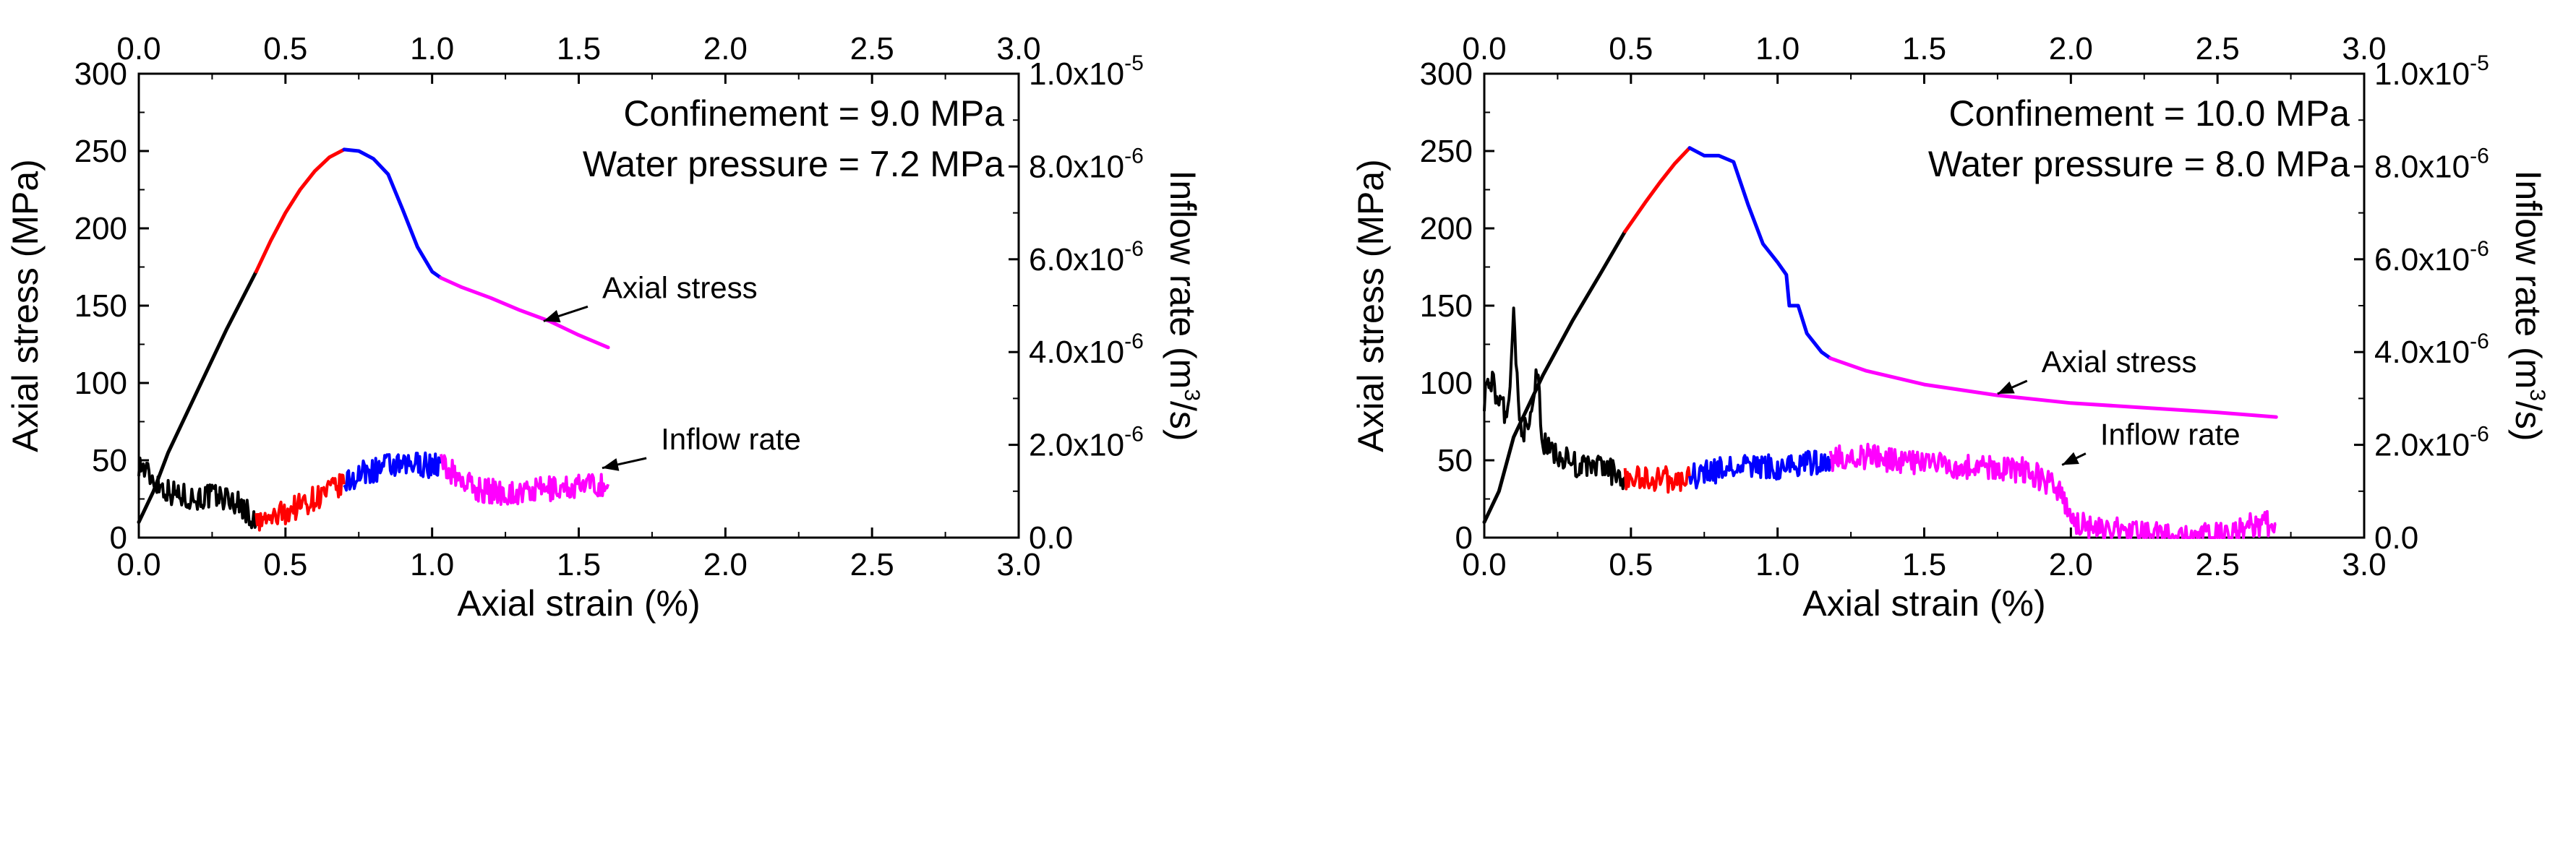 This screenshot has height=844, width=2576. Describe the element at coordinates (101, 151) in the screenshot. I see `y-tick-label: 250` at that location.